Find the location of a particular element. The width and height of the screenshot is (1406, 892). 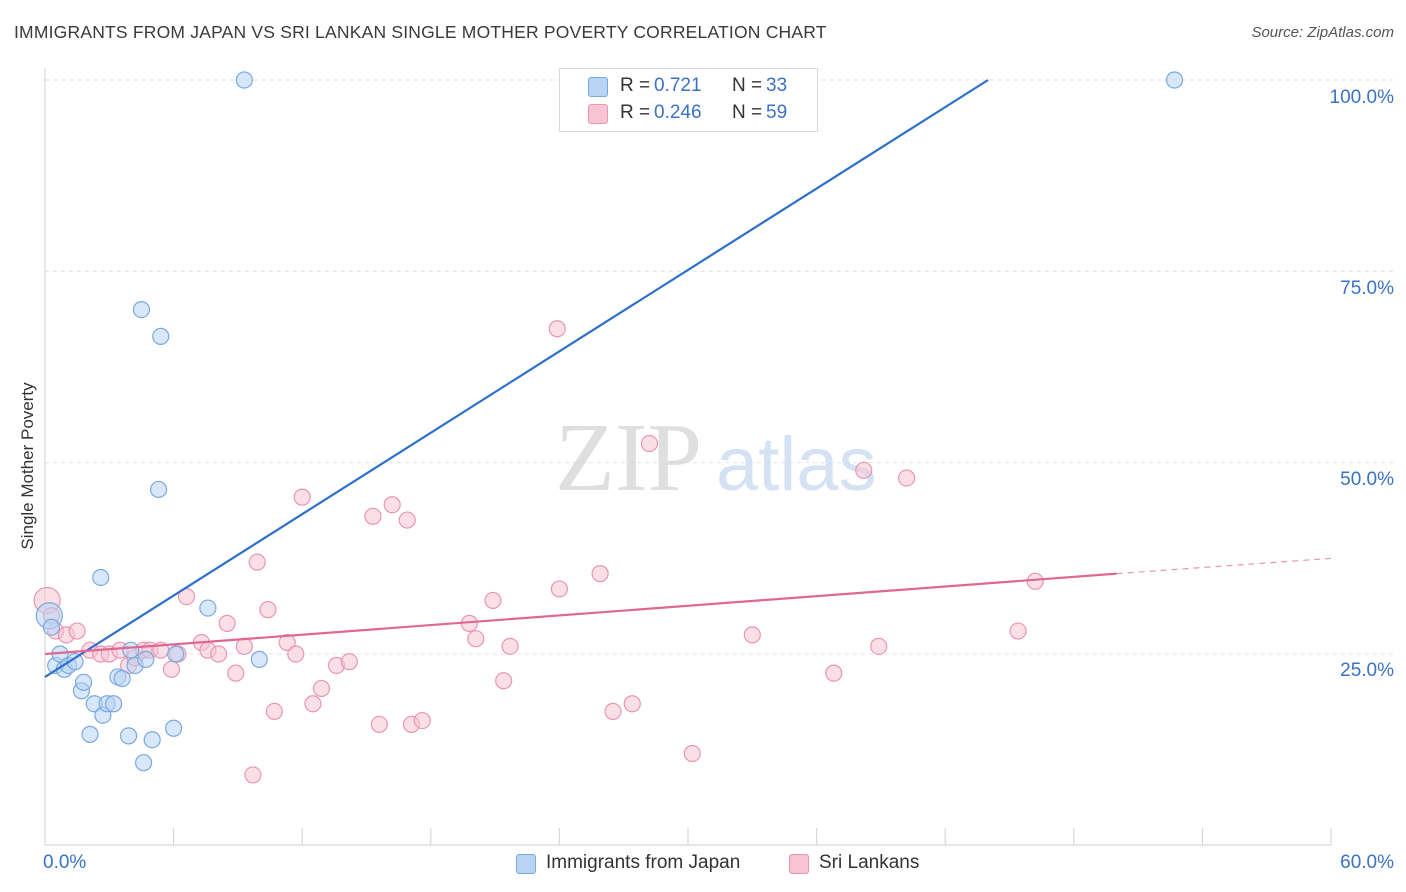

series-swatch-japan is located at coordinates (526, 864).